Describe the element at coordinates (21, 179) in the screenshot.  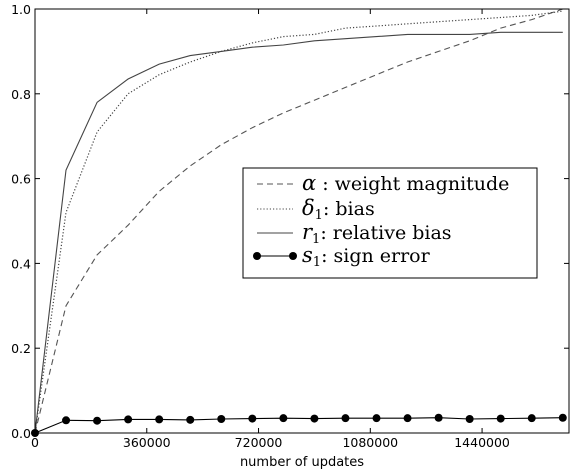
I see `y-tick-label: 0.6` at that location.